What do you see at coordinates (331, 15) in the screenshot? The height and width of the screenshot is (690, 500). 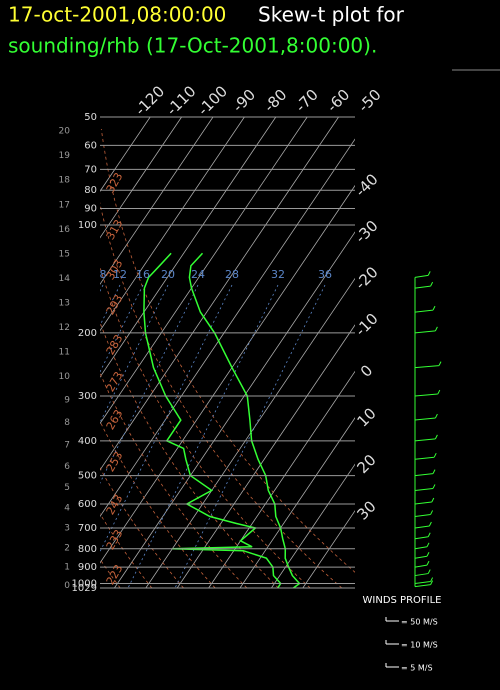 I see `chart-title: Skew-t plot for` at bounding box center [331, 15].